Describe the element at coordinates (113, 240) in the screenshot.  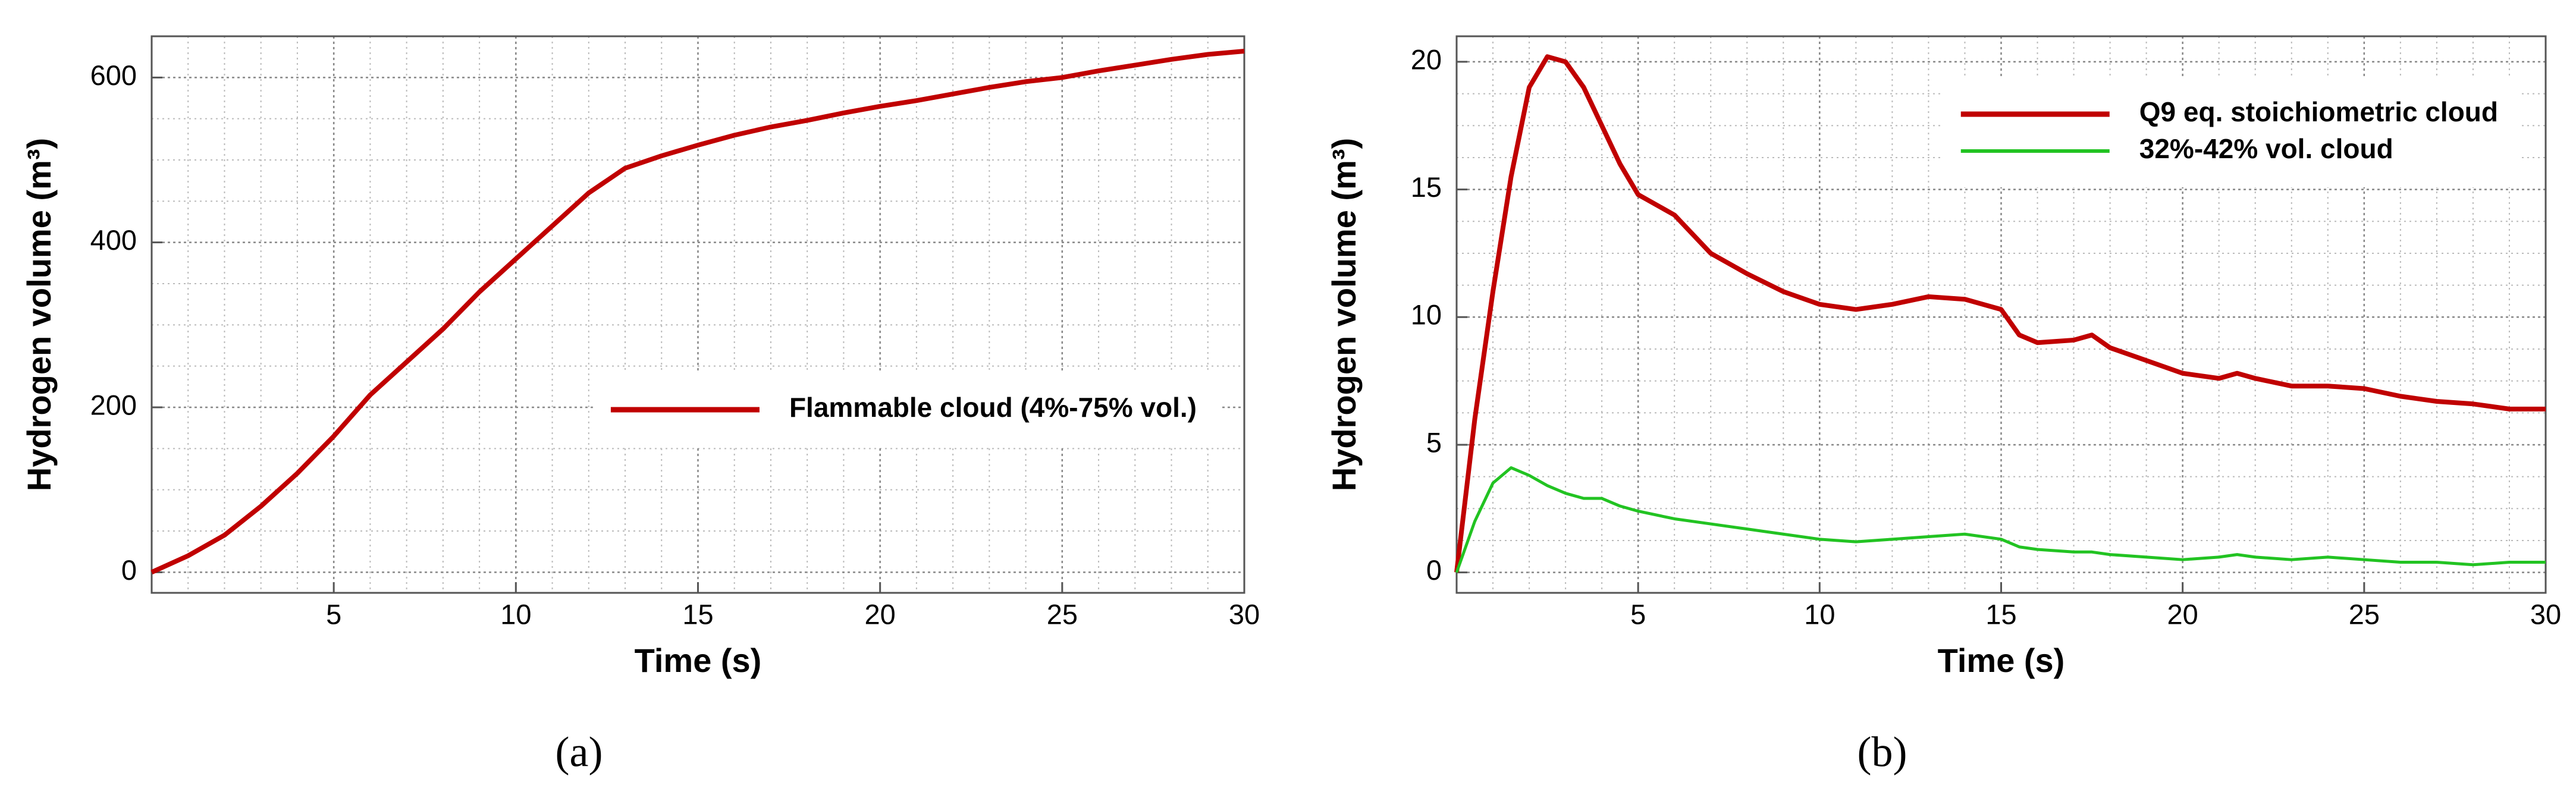
I see `y-tick-label: 400` at that location.